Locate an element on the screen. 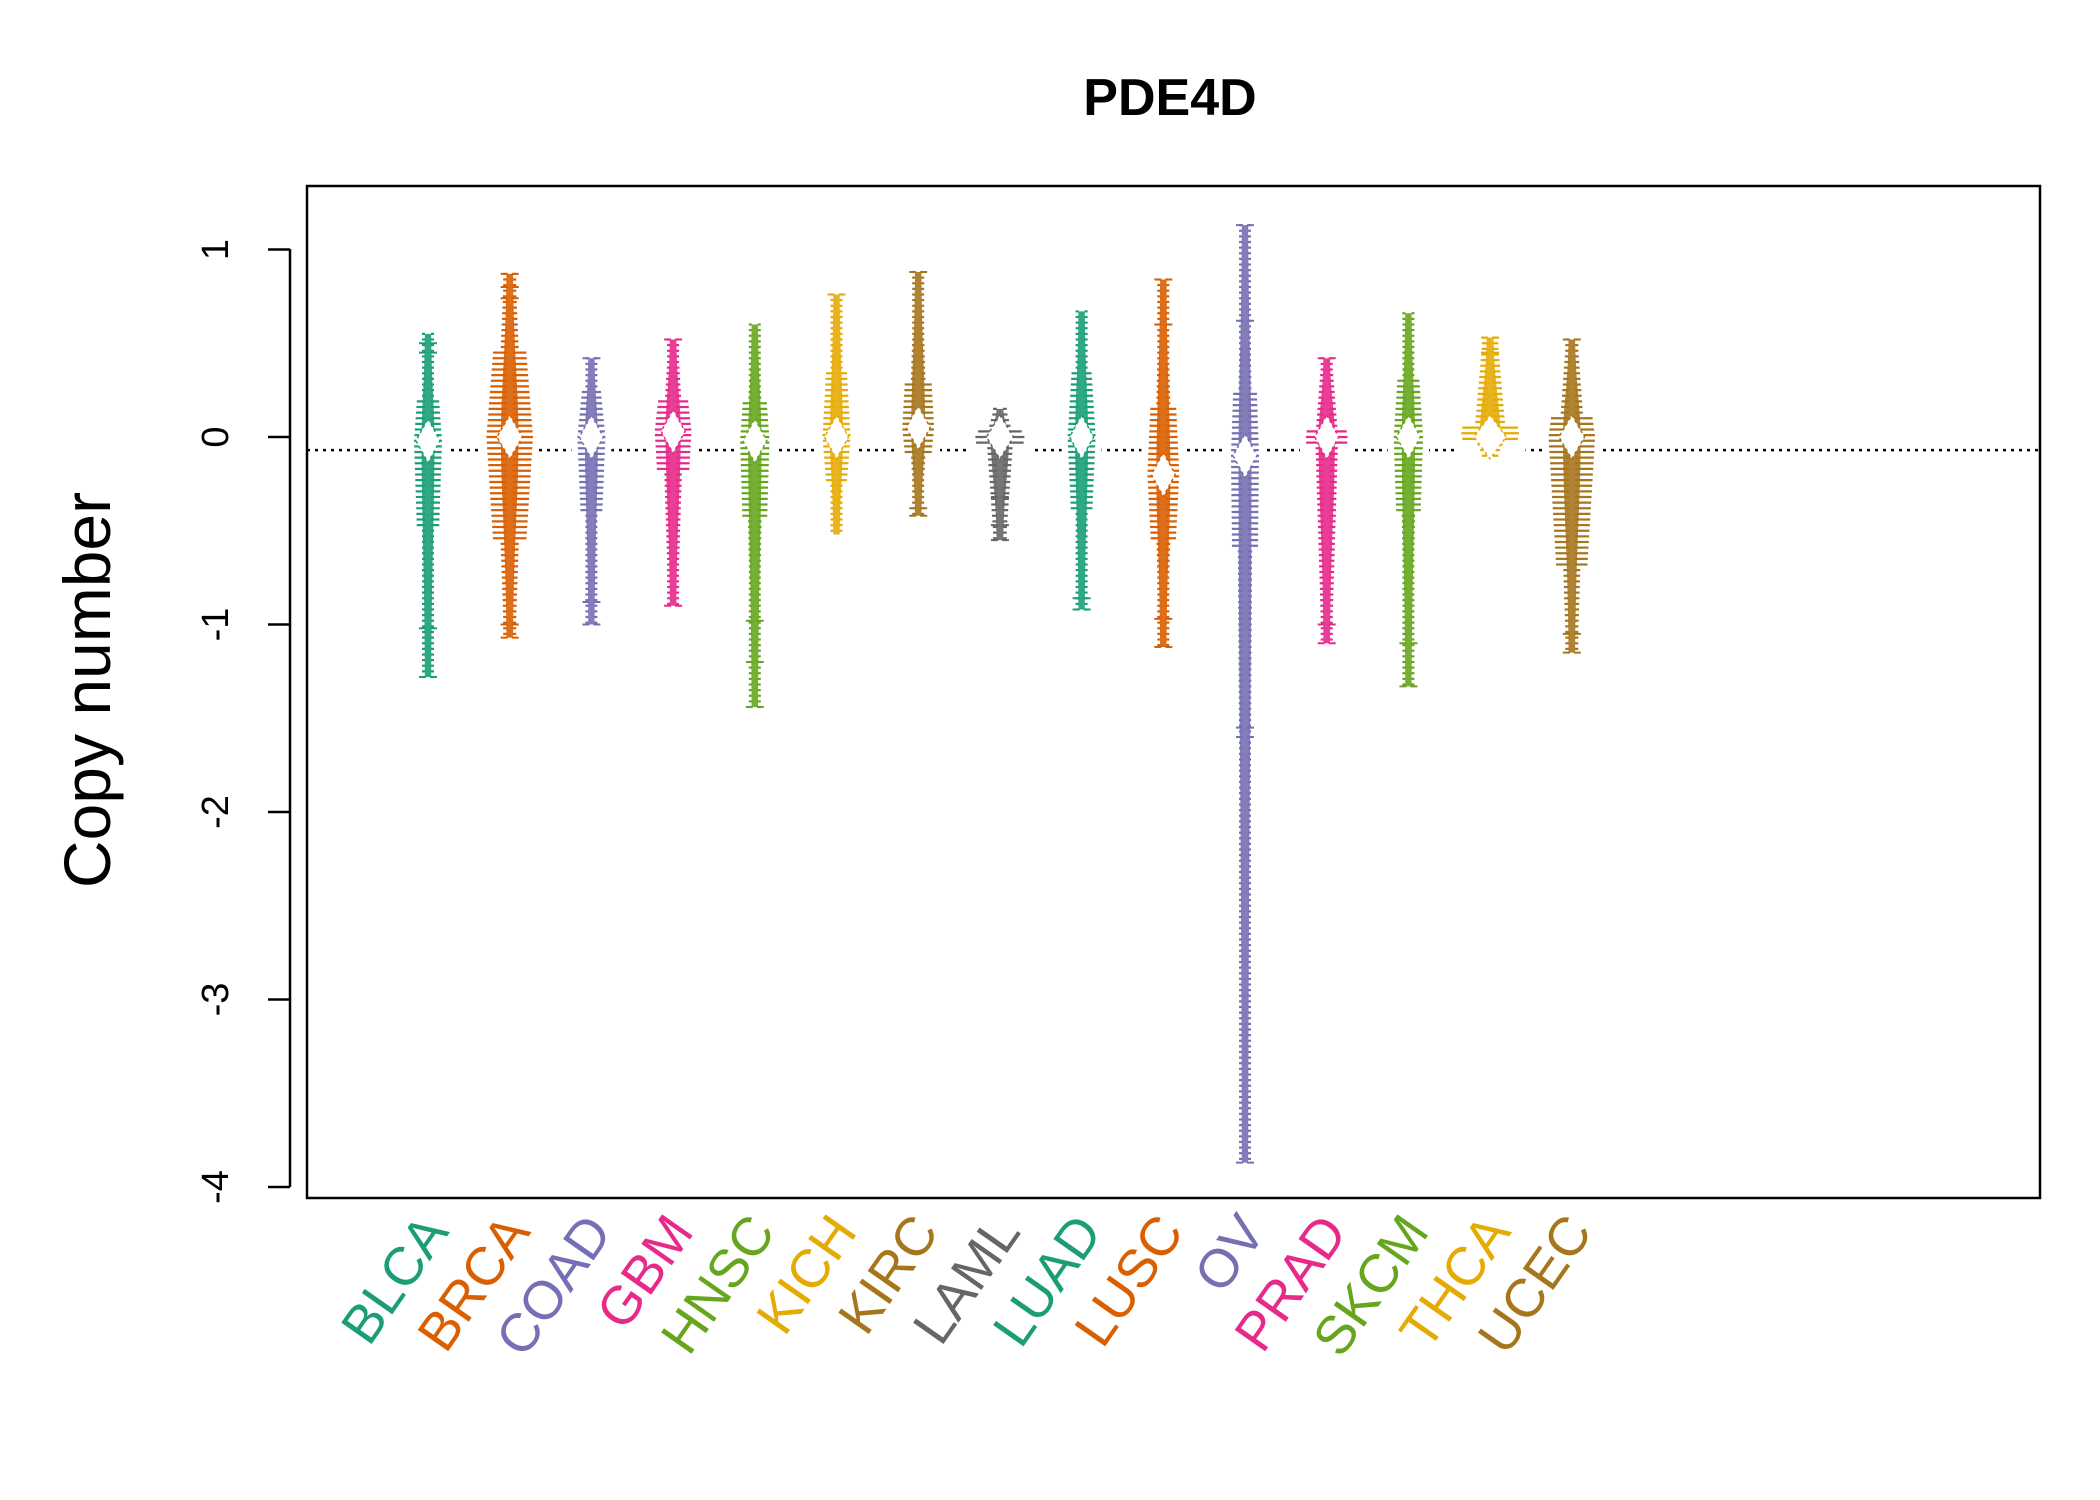 The height and width of the screenshot is (1500, 2100). violin-skcm is located at coordinates (1408, 500).